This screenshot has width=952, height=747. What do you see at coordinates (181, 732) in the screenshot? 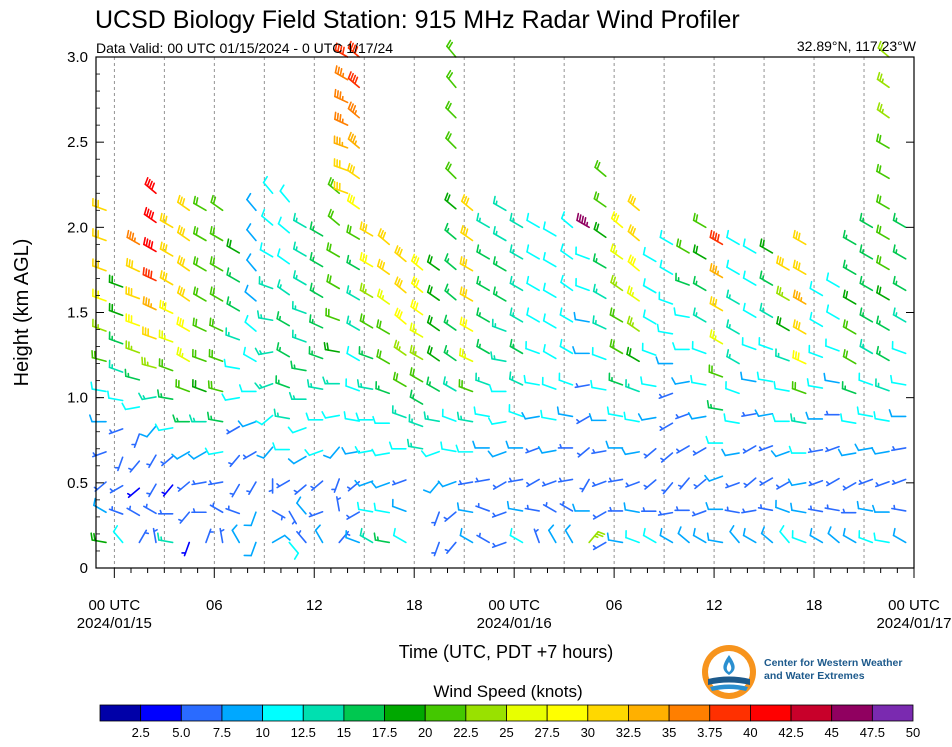
I see `colorbar-label: 5.0` at bounding box center [181, 732].